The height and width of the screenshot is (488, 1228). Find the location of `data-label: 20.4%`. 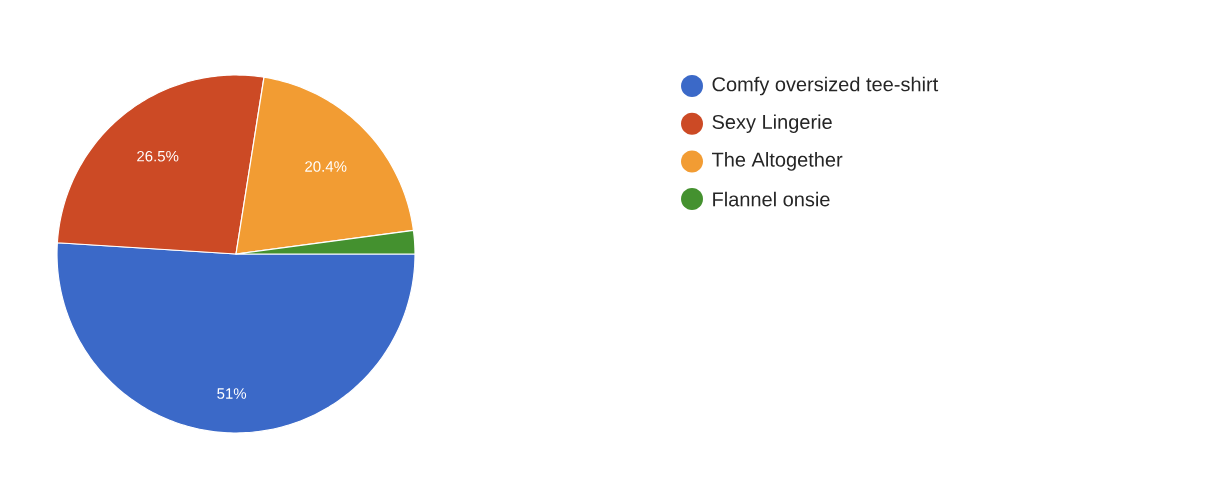

data-label: 20.4% is located at coordinates (326, 166).